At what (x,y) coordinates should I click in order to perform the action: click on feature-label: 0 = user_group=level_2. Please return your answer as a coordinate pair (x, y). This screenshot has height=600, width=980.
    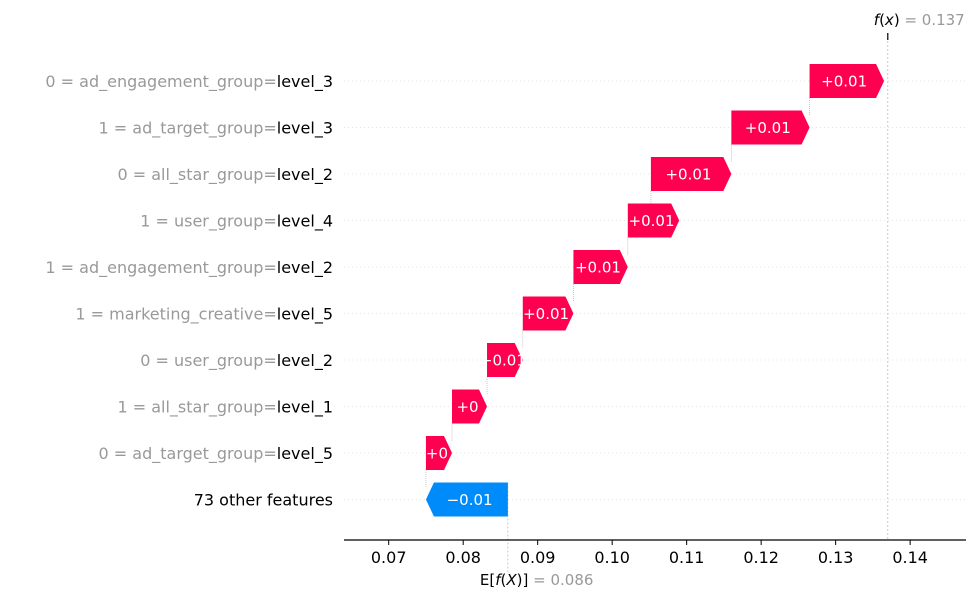
    Looking at the image, I should click on (236, 361).